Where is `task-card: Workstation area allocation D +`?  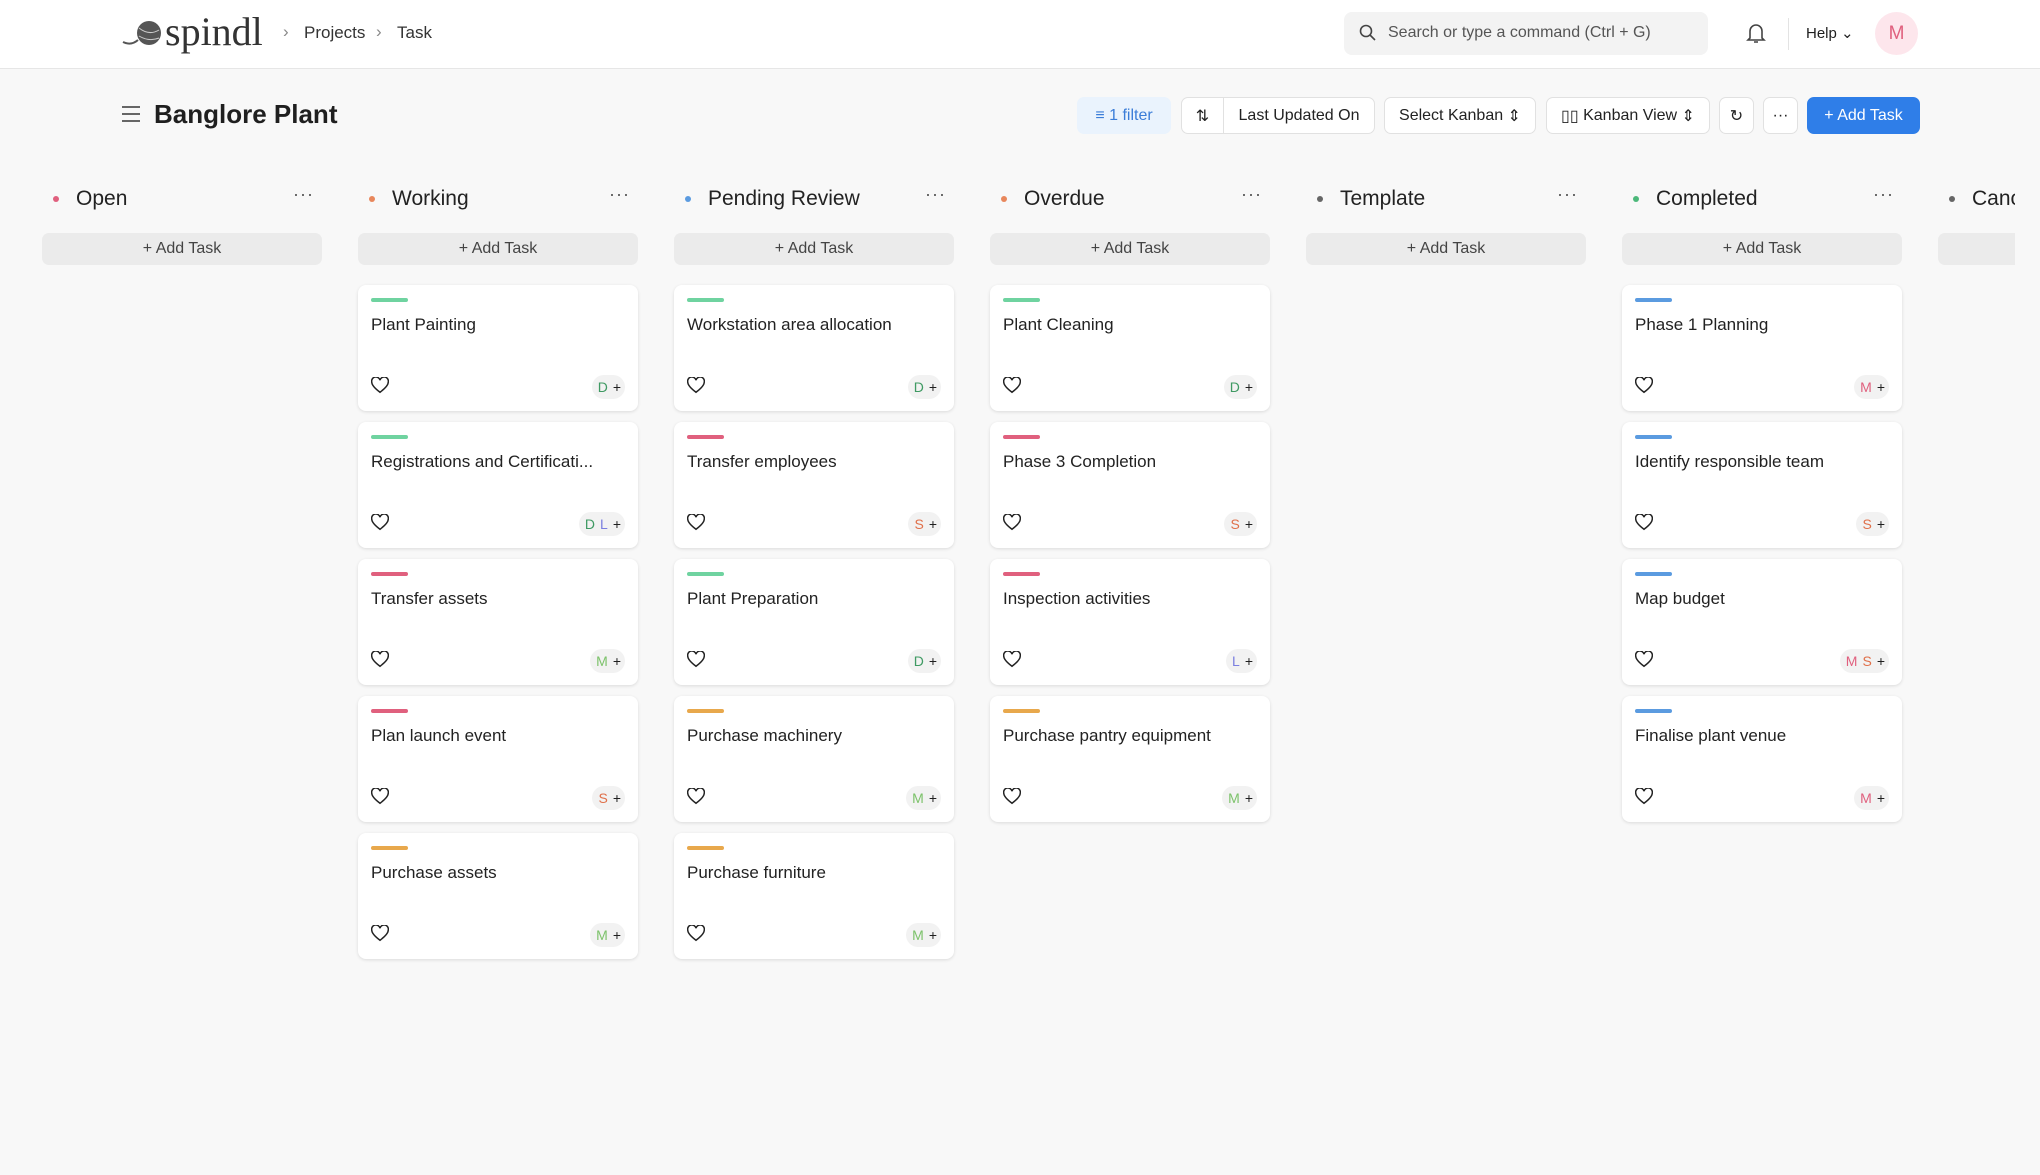 task-card: Workstation area allocation D + is located at coordinates (814, 348).